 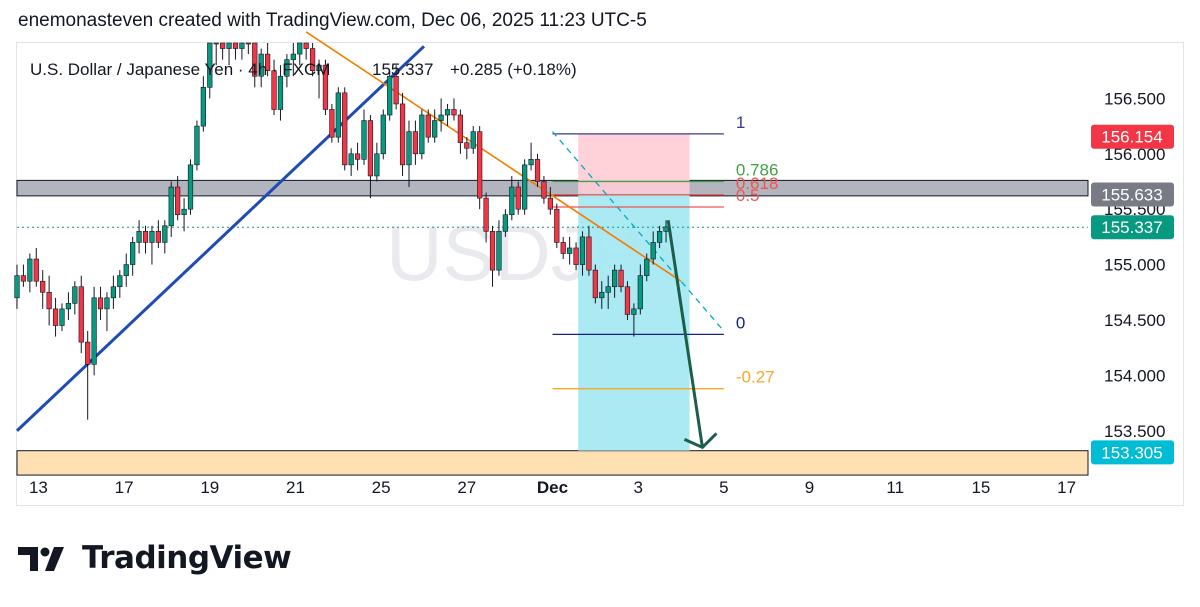 I want to click on x-tick-label: 15, so click(x=980, y=487).